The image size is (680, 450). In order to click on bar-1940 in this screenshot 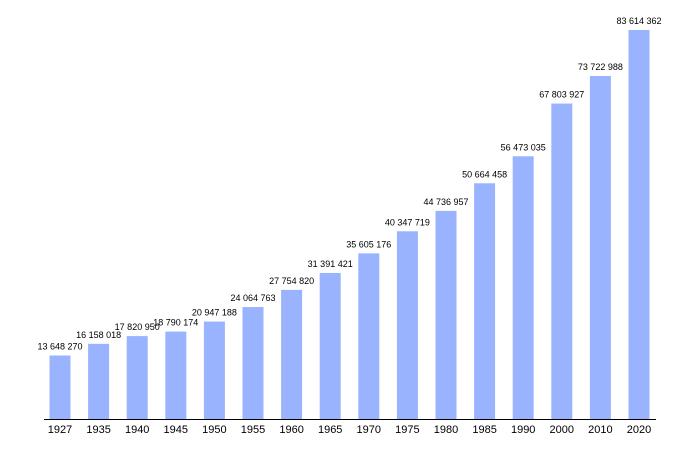, I will do `click(137, 377)`.